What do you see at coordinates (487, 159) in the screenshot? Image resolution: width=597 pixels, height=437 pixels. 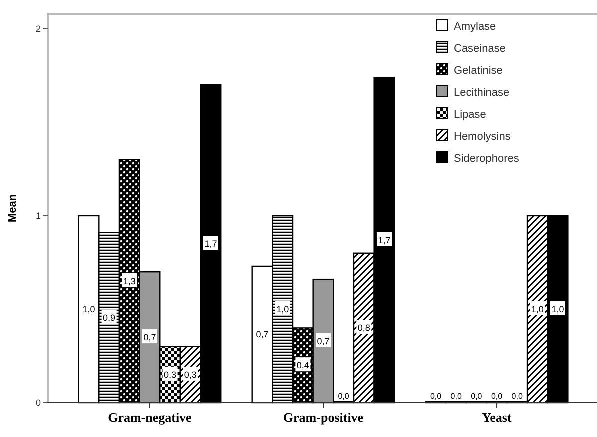 I see `legend-label: Siderophores` at bounding box center [487, 159].